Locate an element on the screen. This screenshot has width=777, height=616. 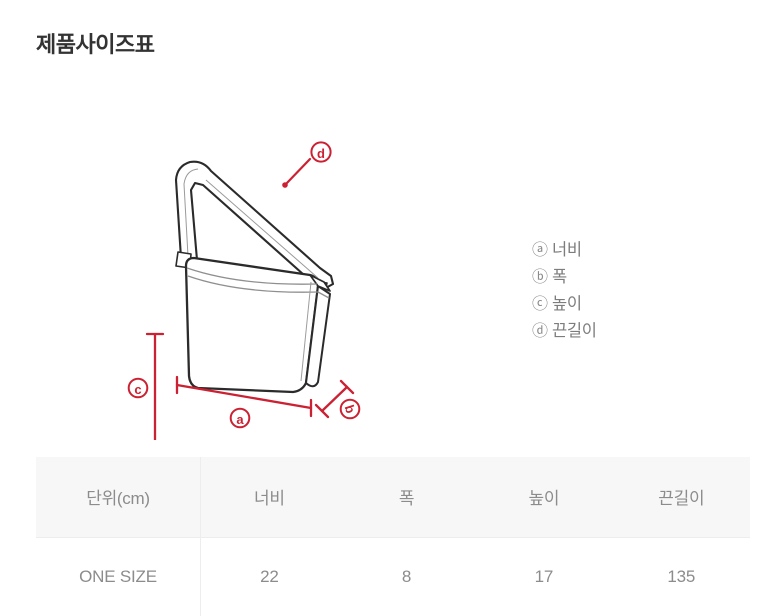
svg-text: d is located at coordinates (321, 153).